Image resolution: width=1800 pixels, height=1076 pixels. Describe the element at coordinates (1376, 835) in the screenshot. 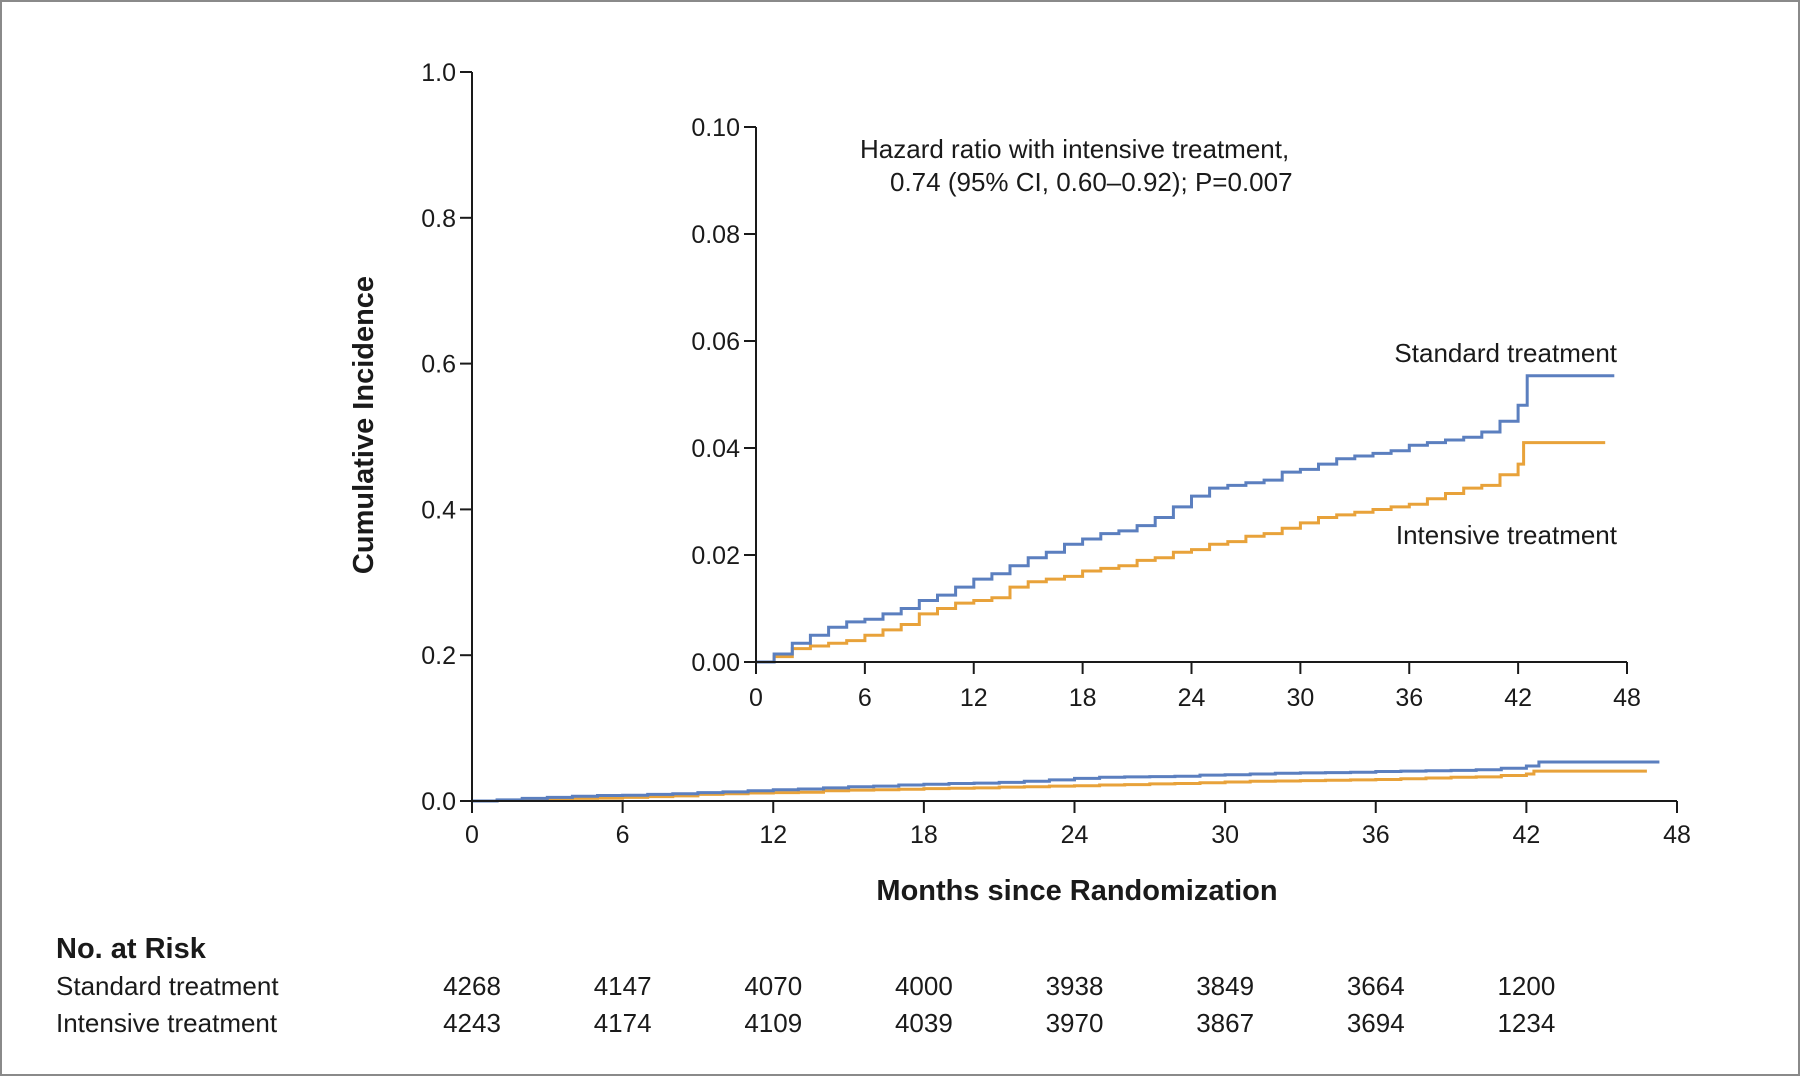

I see `main-x-tick-label: 36` at that location.